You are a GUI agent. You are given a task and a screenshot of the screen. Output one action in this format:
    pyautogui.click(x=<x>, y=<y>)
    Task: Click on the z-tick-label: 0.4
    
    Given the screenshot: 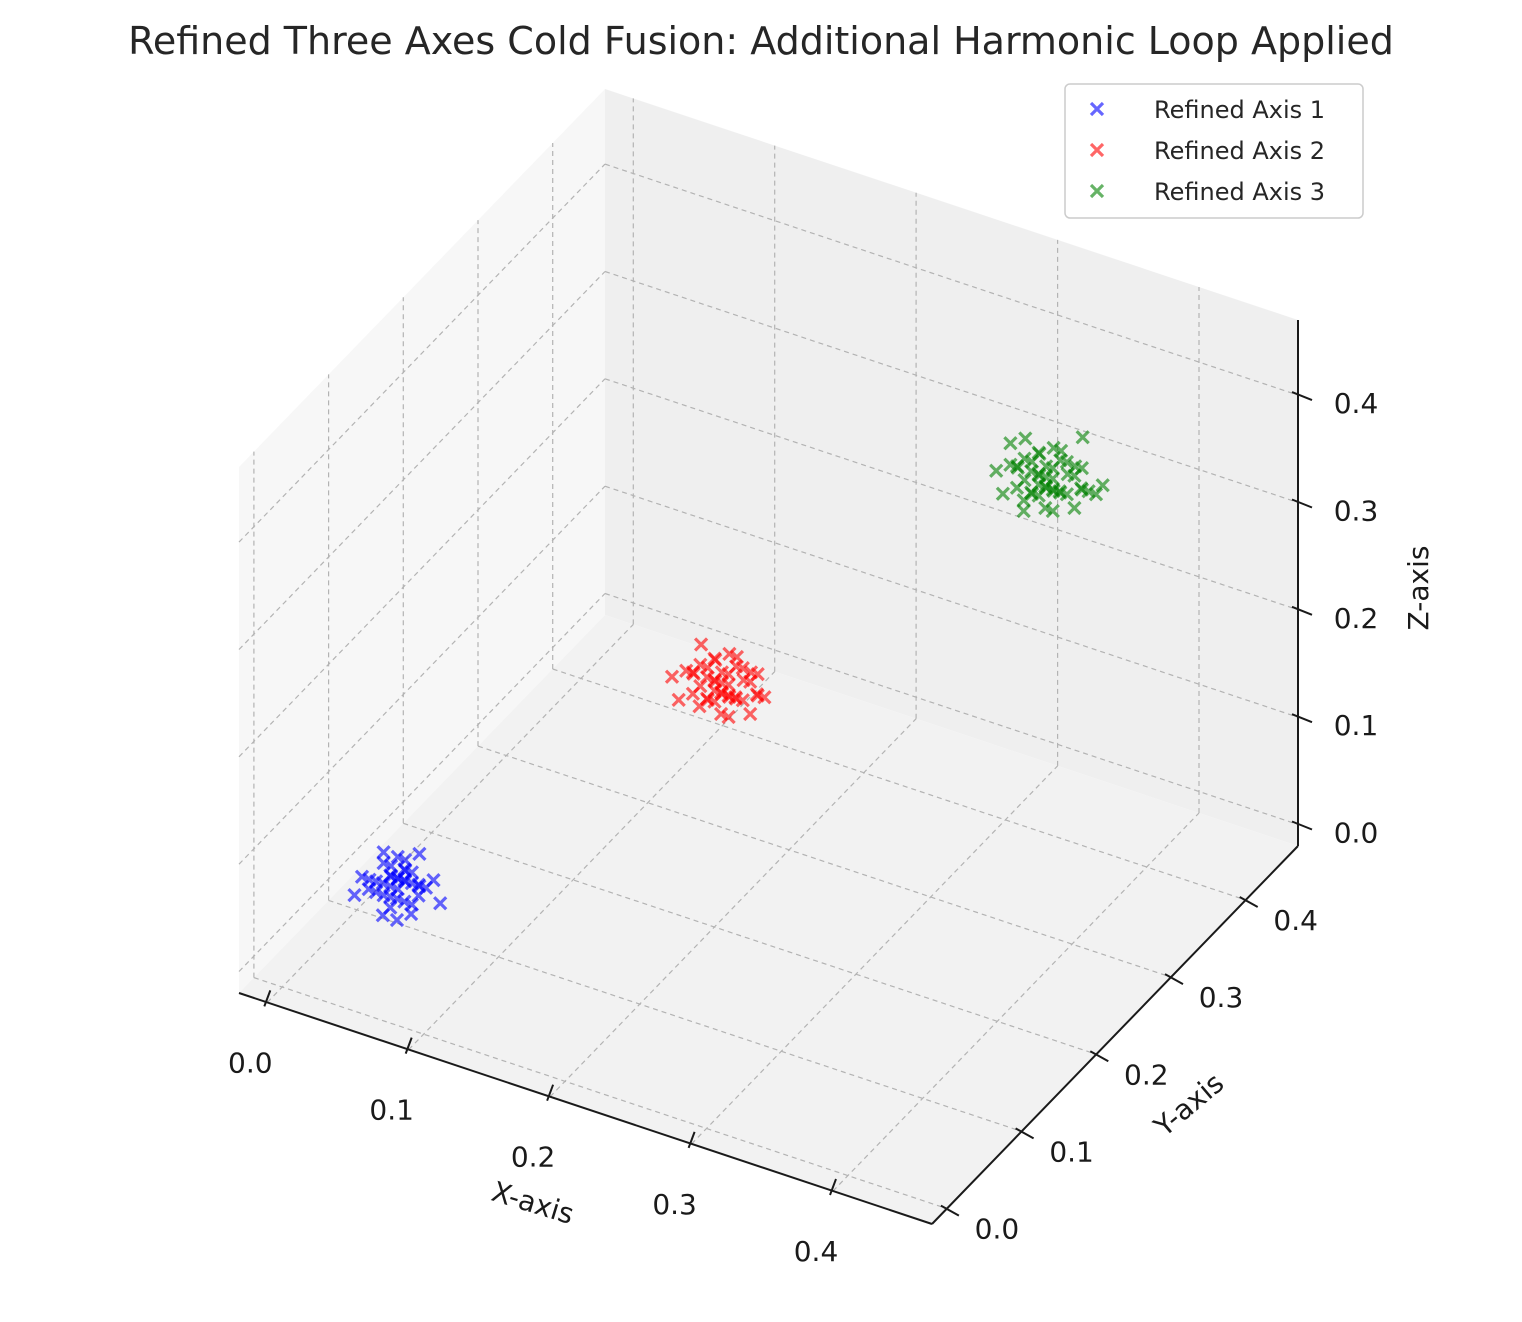 What is the action you would take?
    pyautogui.click(x=1356, y=403)
    